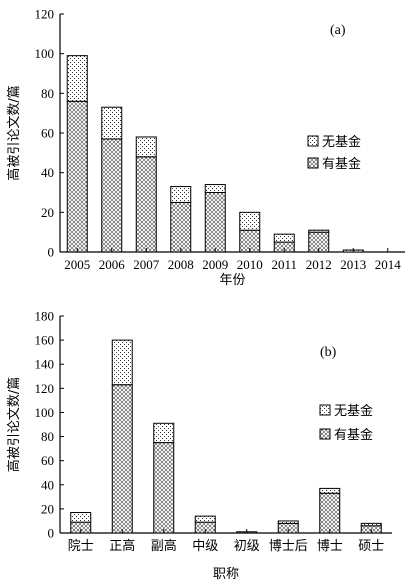 This screenshot has height=588, width=411. What do you see at coordinates (81, 546) in the screenshot?
I see `x-tick-label: 院士` at bounding box center [81, 546].